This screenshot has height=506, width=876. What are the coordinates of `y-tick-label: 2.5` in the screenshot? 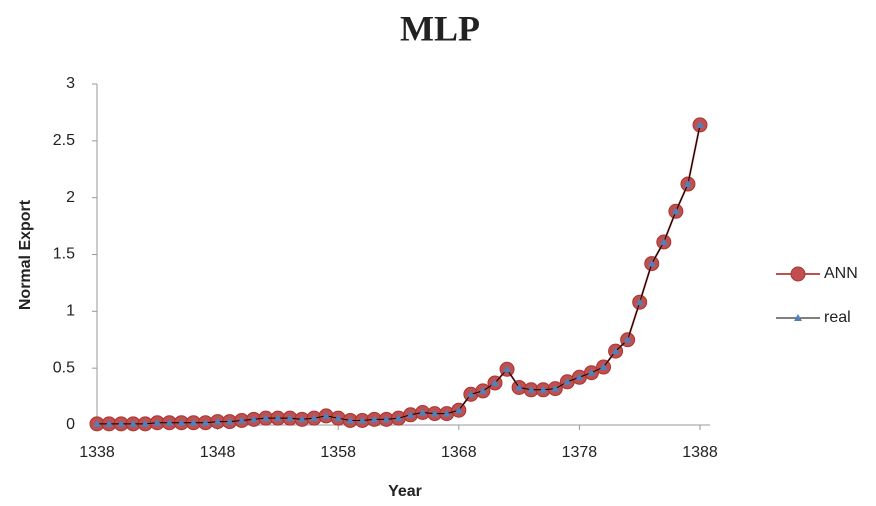 It's located at (64, 140).